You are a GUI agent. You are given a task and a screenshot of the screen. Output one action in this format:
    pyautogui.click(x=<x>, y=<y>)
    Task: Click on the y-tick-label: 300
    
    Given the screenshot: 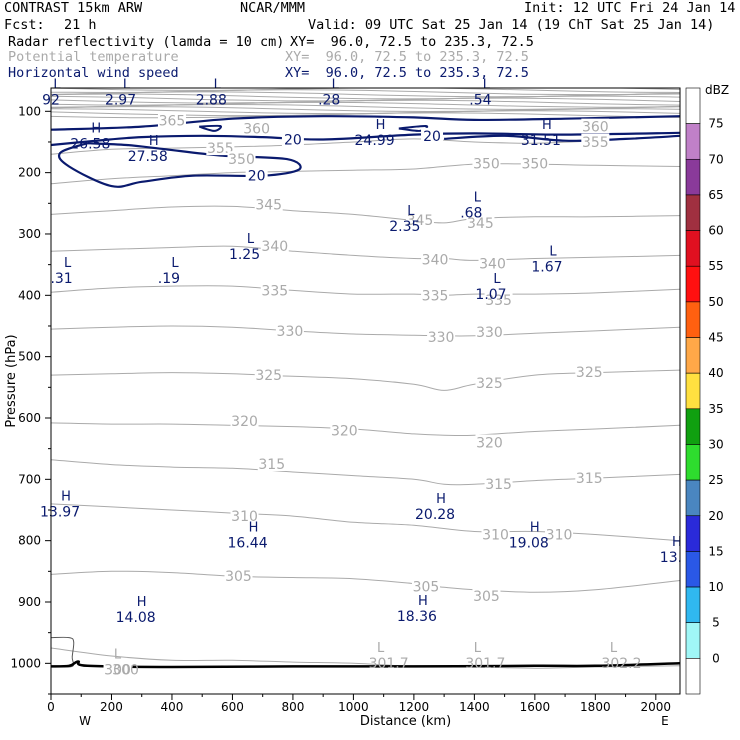 What is the action you would take?
    pyautogui.click(x=29, y=234)
    